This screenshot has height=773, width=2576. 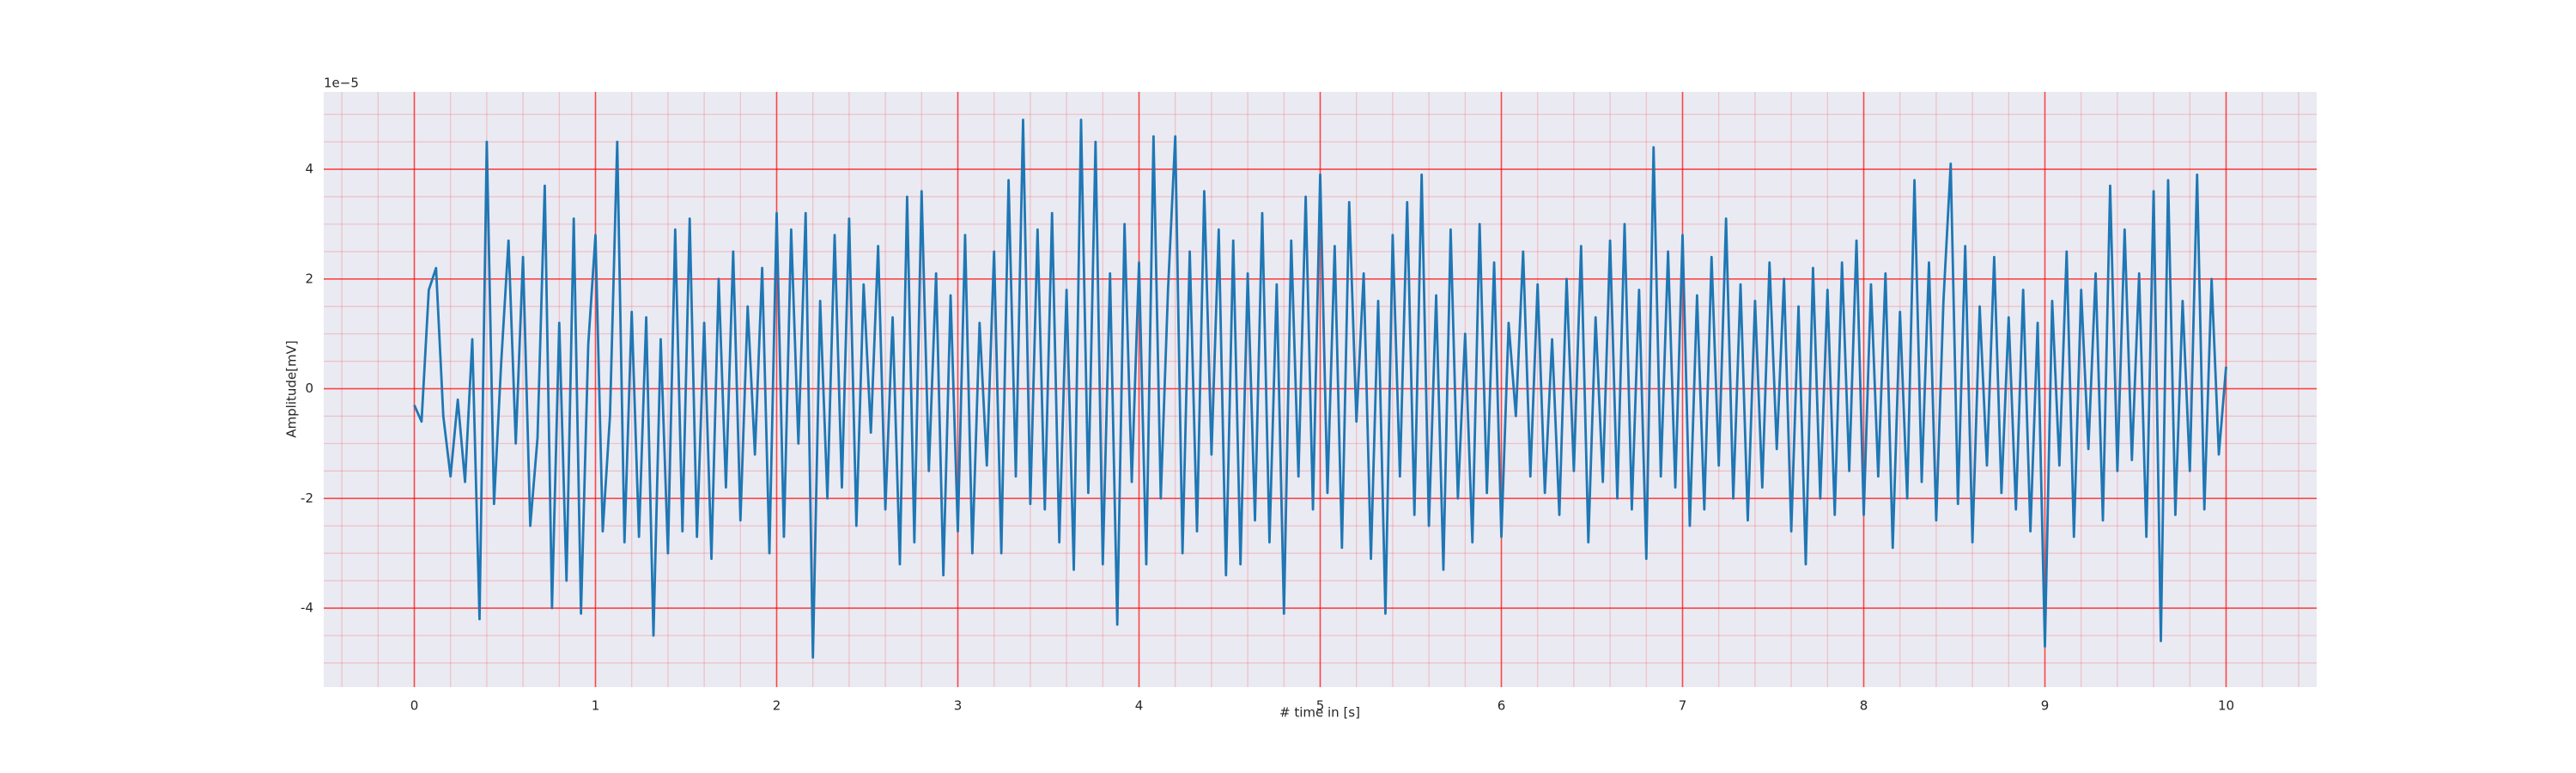 I want to click on x-tick-label: 7, so click(x=1683, y=706).